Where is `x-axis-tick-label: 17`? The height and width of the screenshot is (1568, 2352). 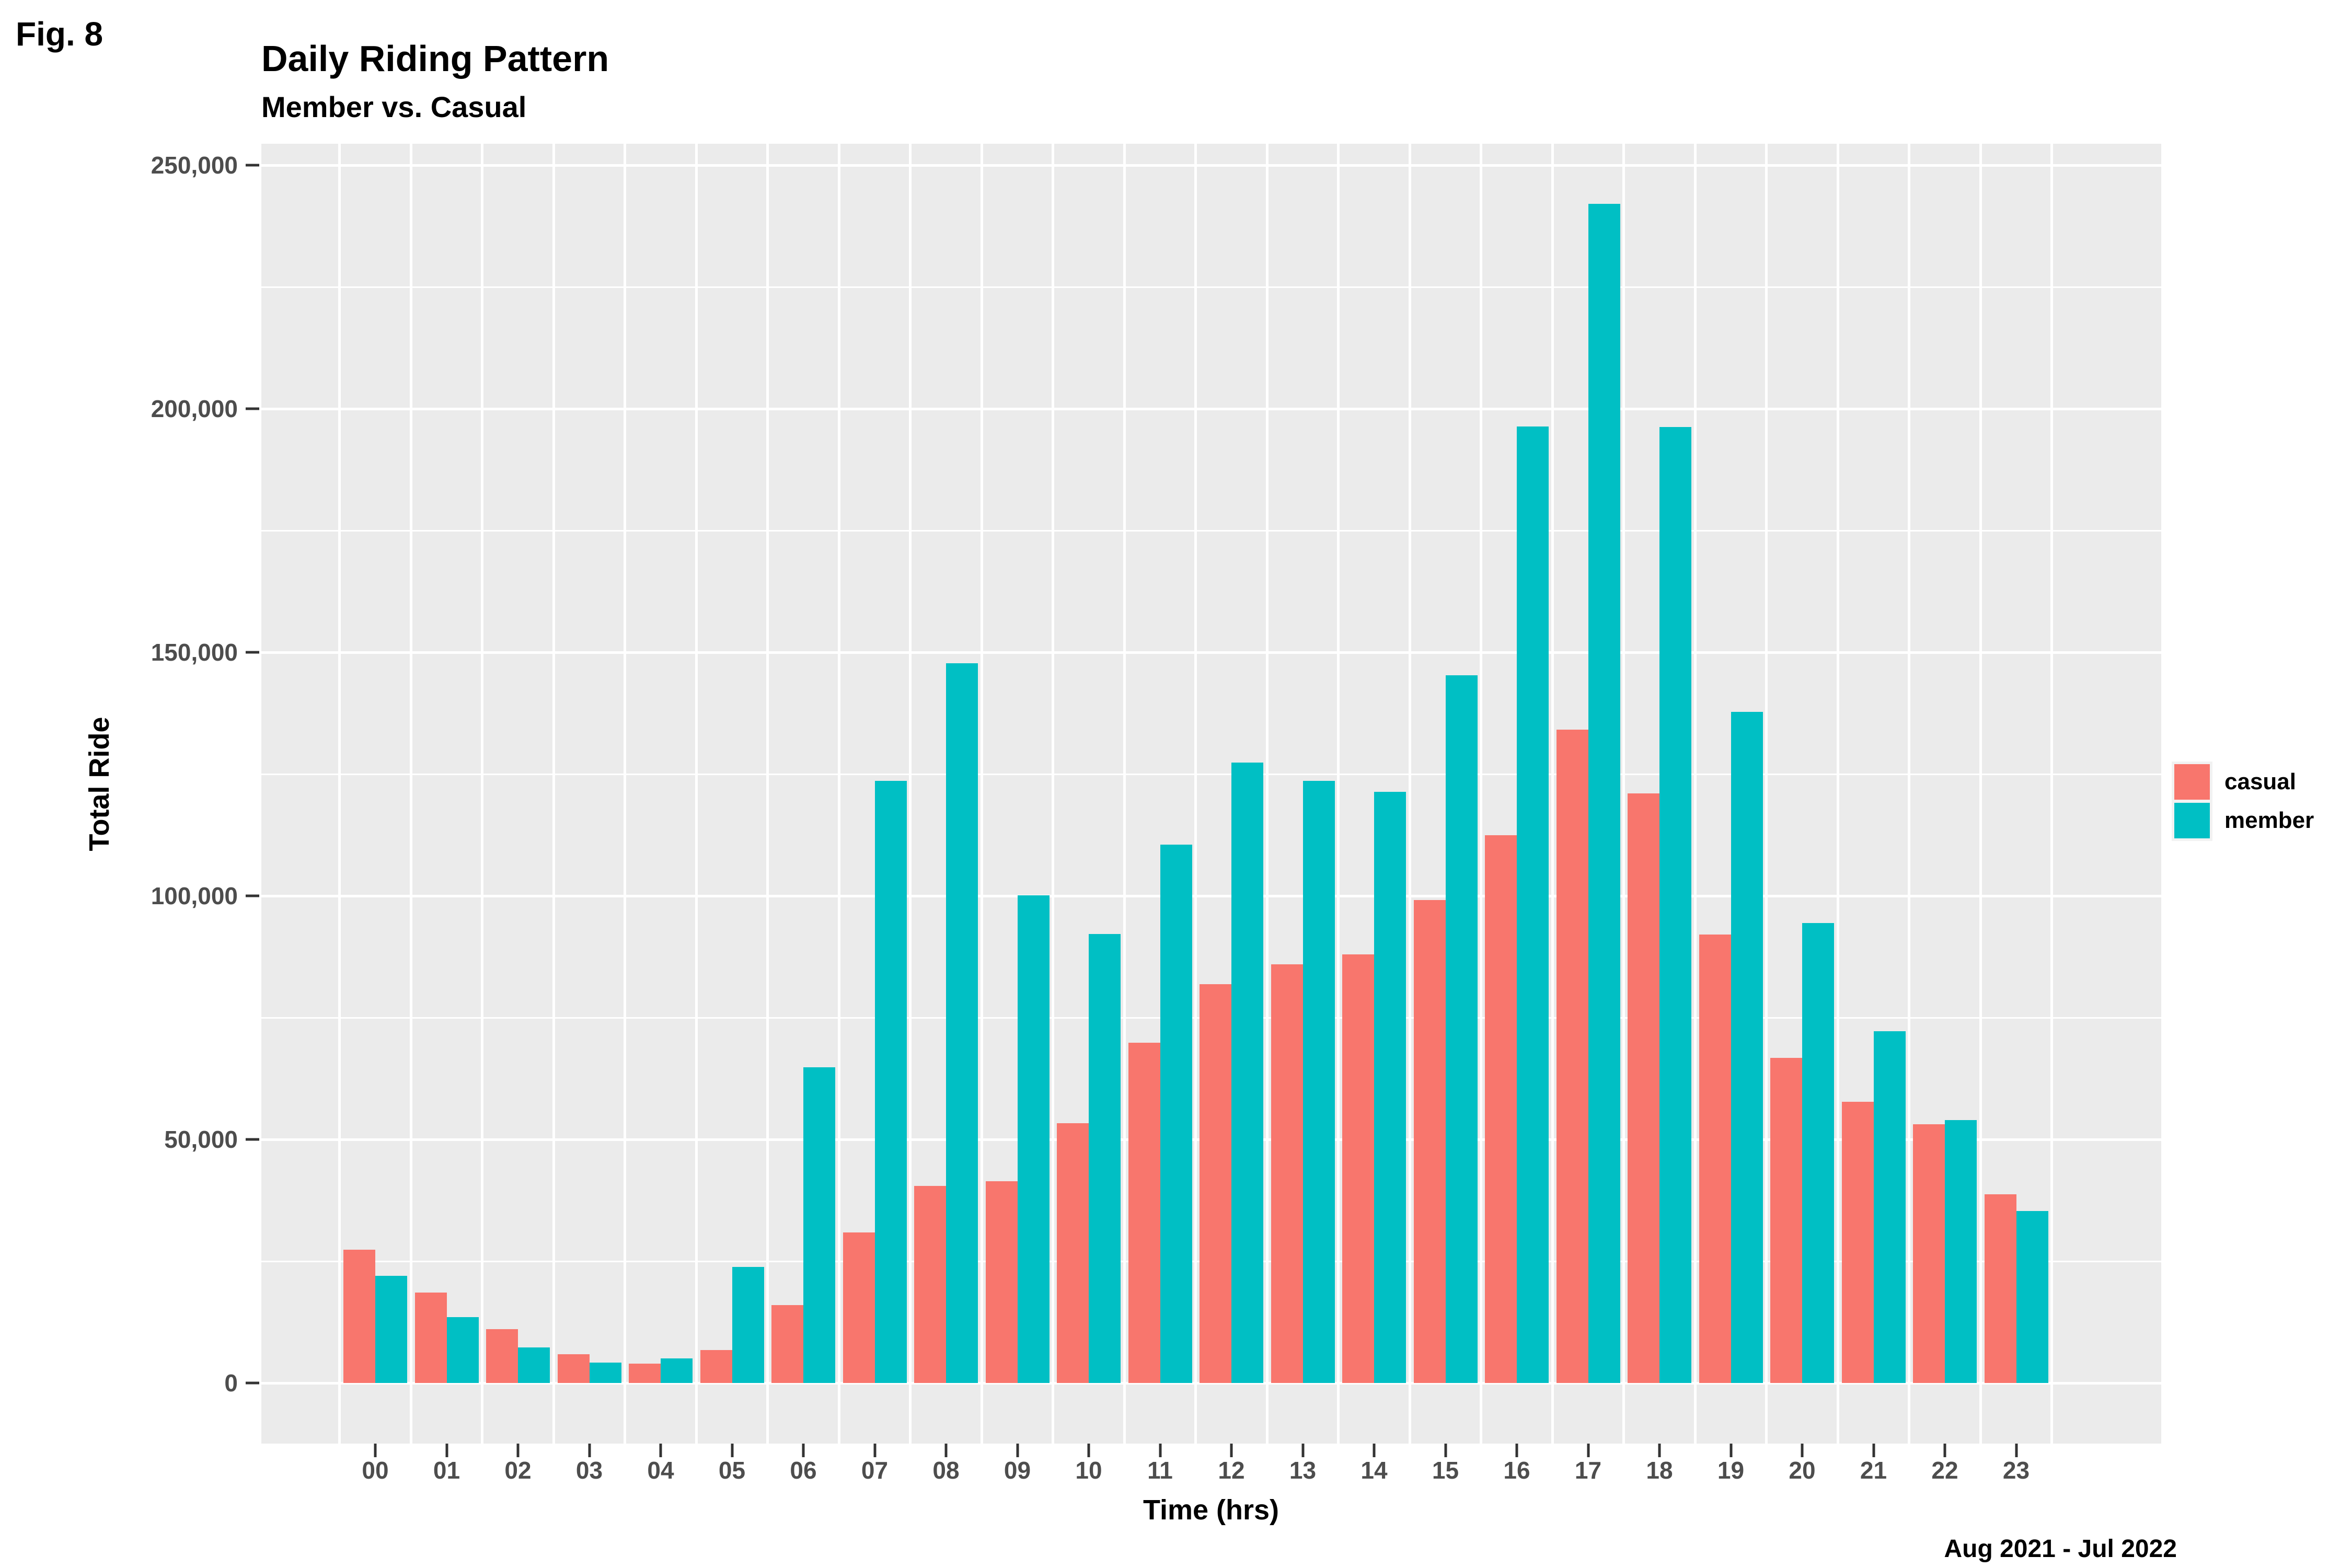 x-axis-tick-label: 17 is located at coordinates (1588, 1470).